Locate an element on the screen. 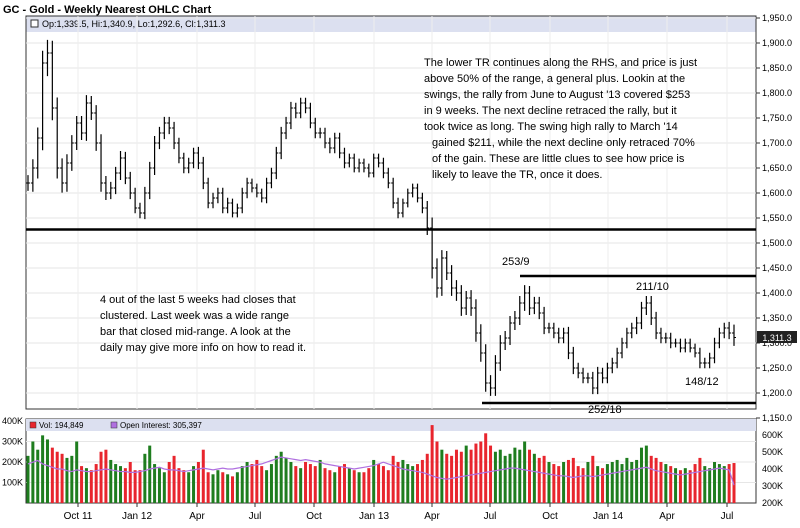 The image size is (800, 528). price-y-tick-label: 1,800.0 is located at coordinates (777, 93).